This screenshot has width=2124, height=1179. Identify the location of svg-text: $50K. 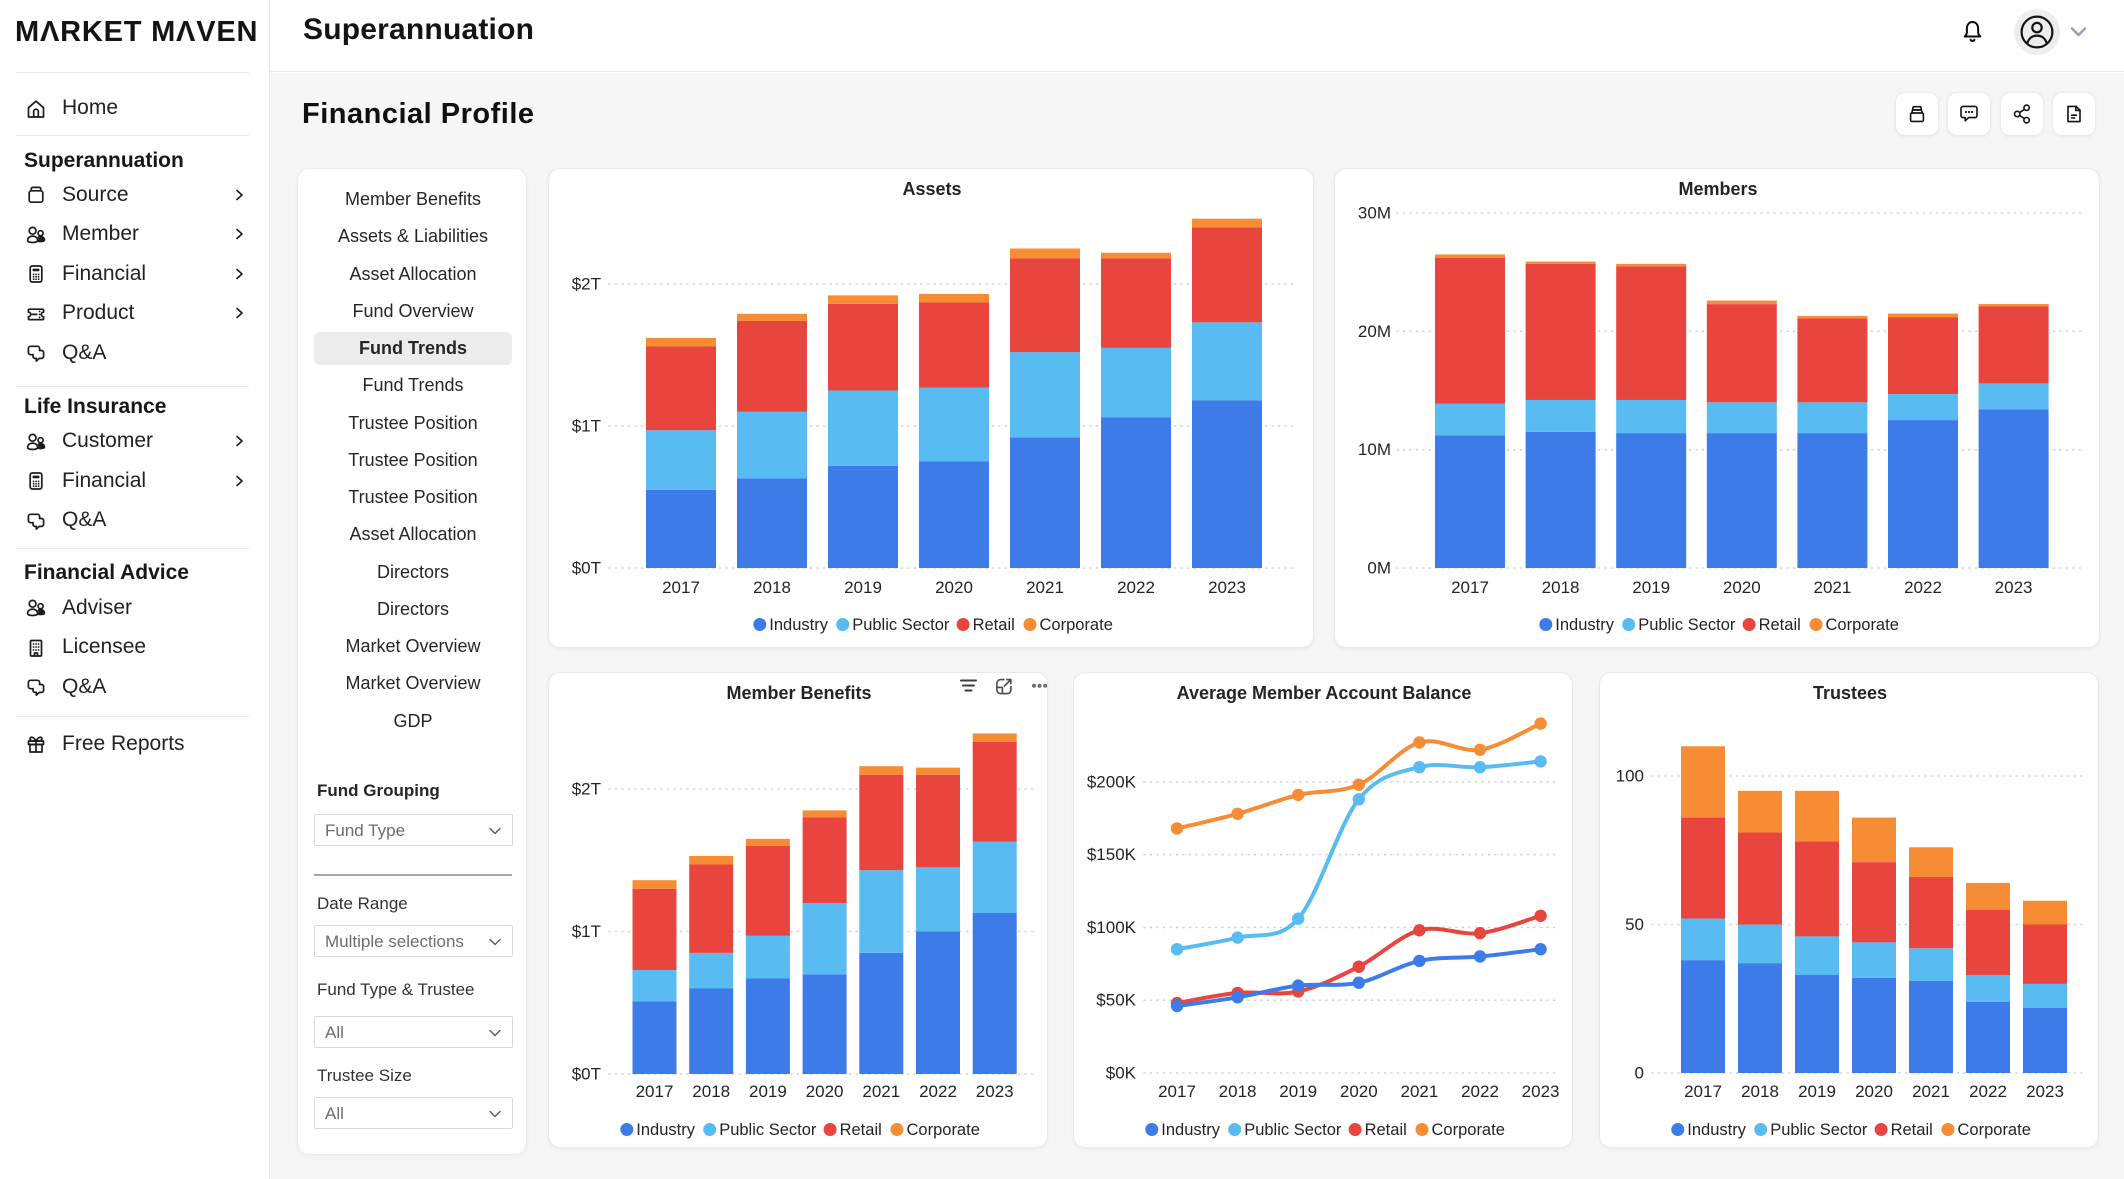
(1116, 1000).